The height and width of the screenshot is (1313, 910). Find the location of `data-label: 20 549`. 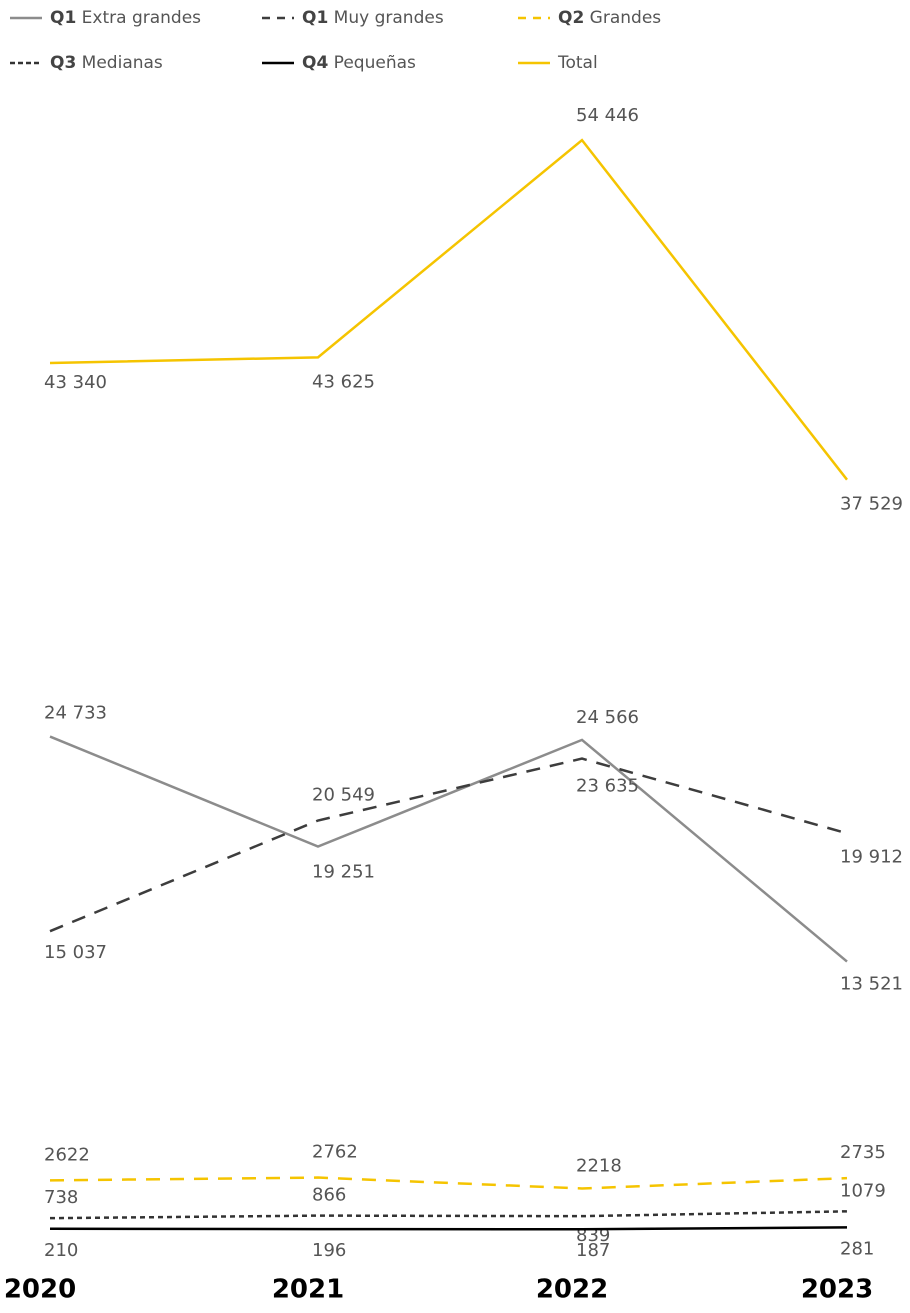

data-label: 20 549 is located at coordinates (343, 795).